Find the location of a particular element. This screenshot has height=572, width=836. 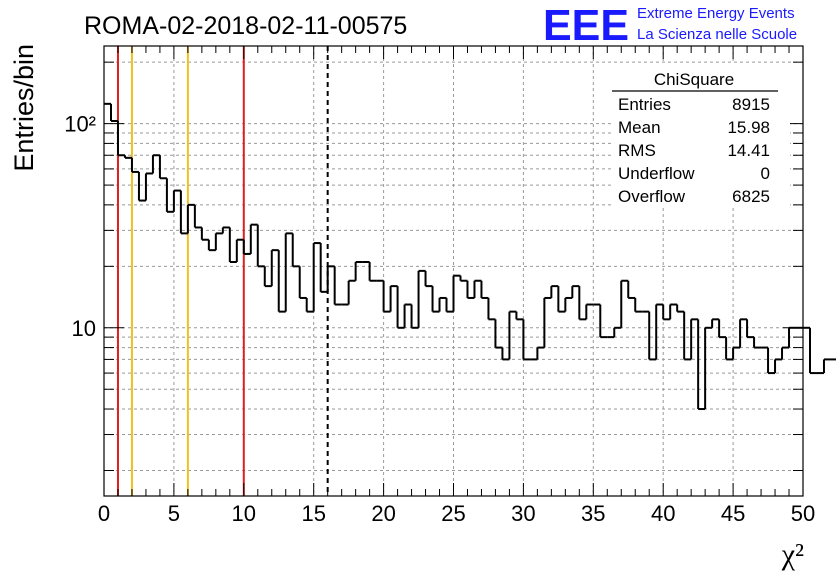

x-tick-label: 35 is located at coordinates (593, 513).